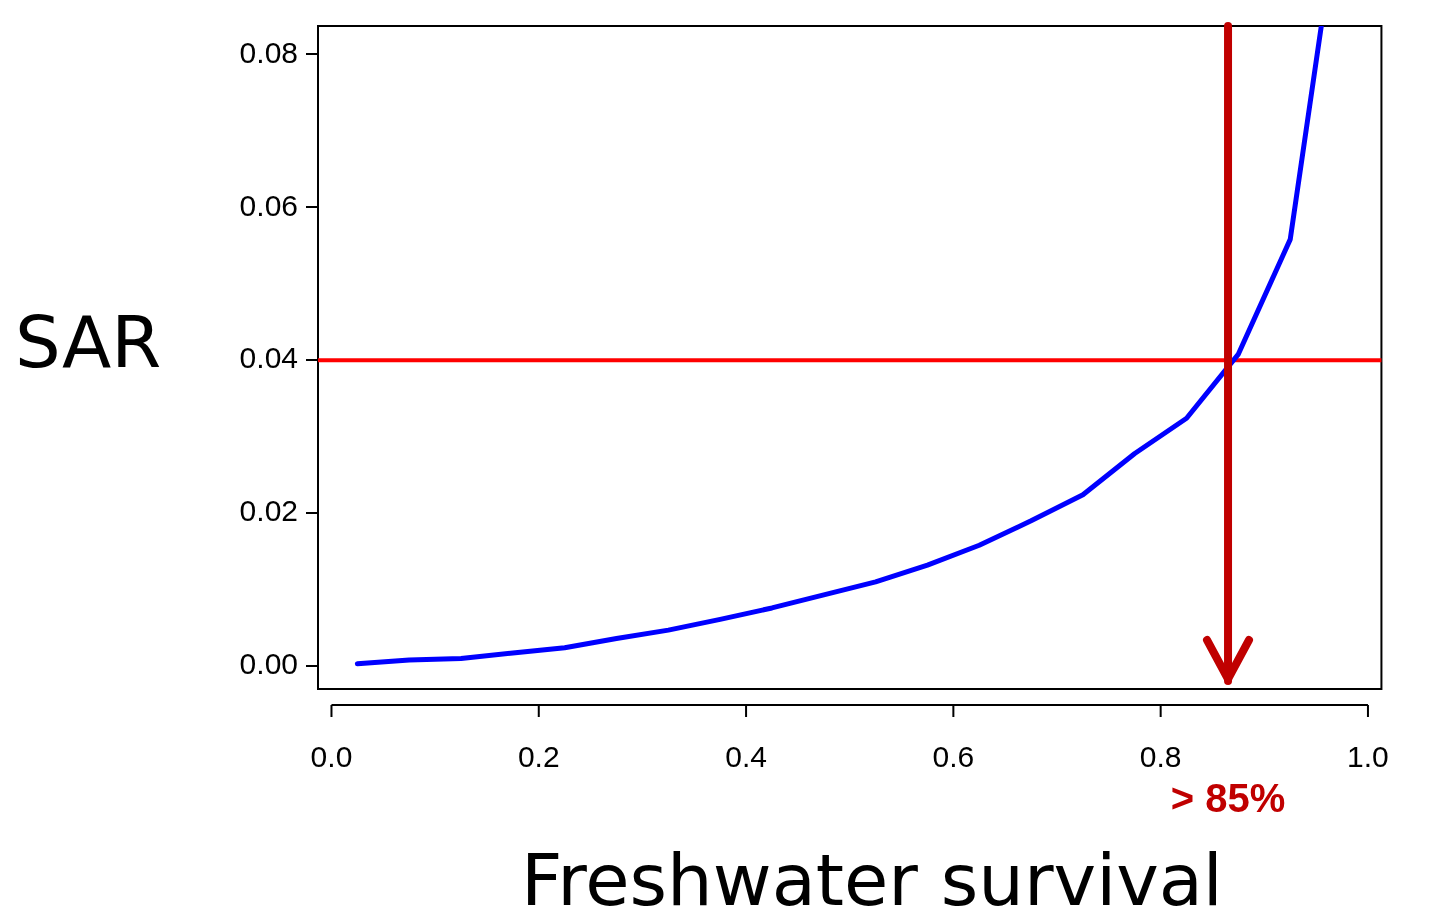  What do you see at coordinates (268, 358) in the screenshot?
I see `y-tick-label: 0.04` at bounding box center [268, 358].